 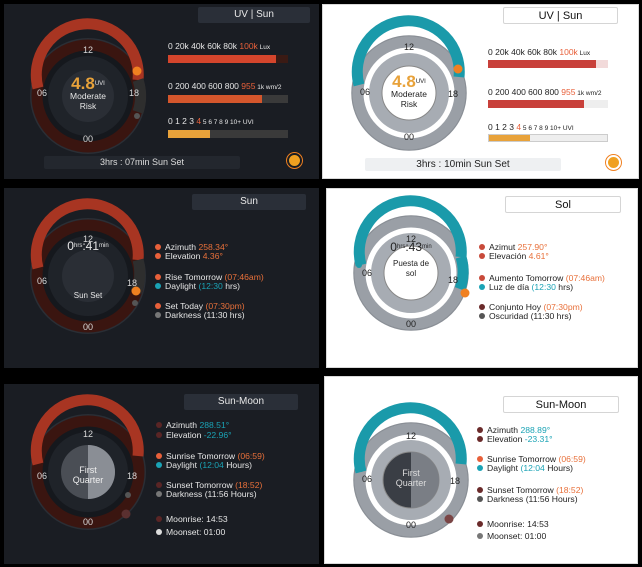 What do you see at coordinates (88, 295) in the screenshot?
I see `sunset-label: Sun Set` at bounding box center [88, 295].